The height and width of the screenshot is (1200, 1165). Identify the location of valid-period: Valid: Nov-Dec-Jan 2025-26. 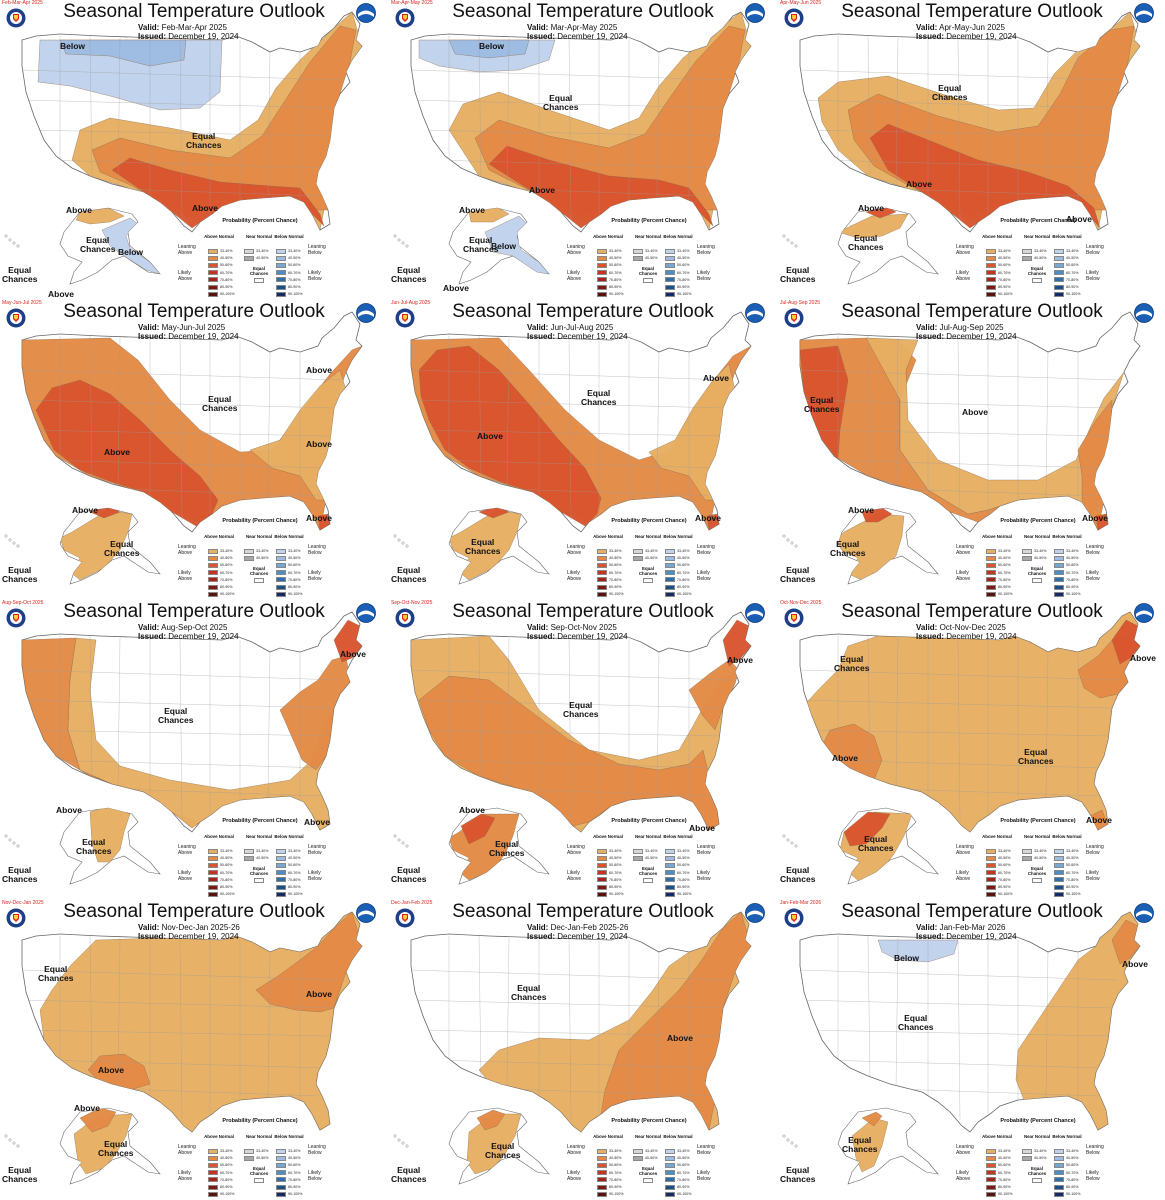
(189, 927).